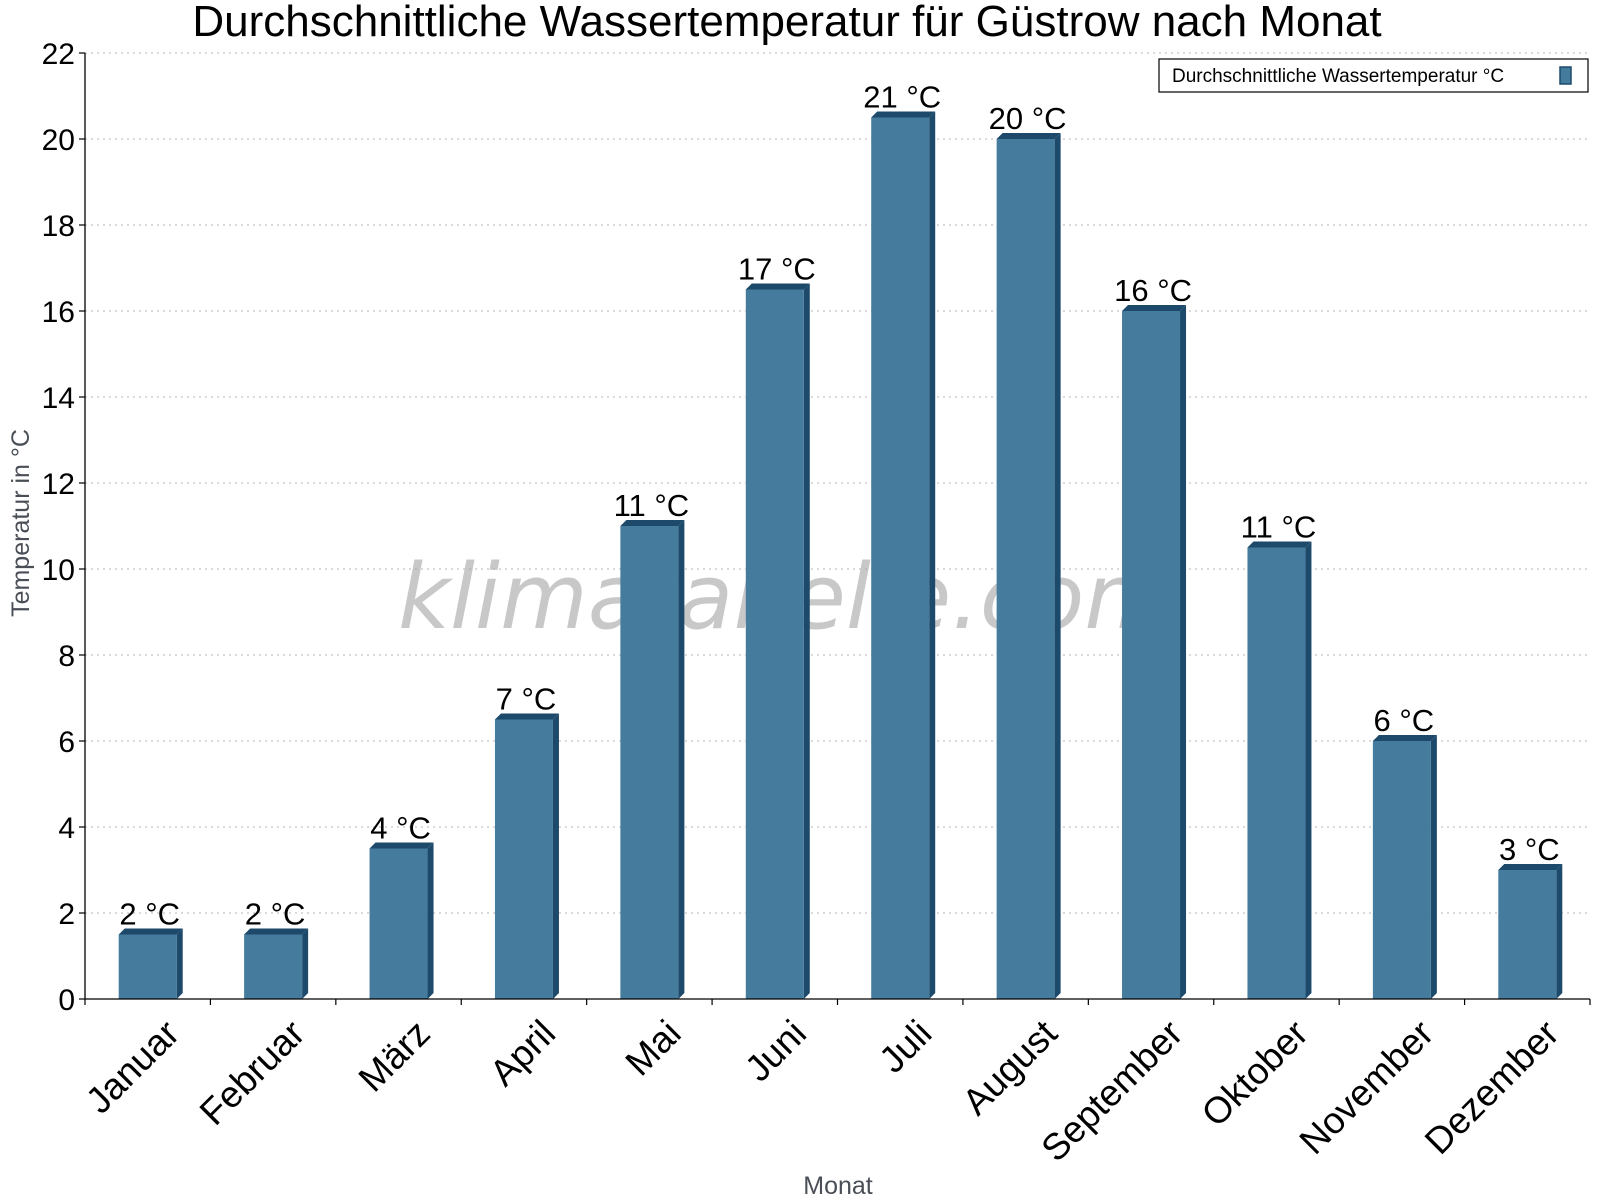  I want to click on data-label: 6 °C, so click(1404, 720).